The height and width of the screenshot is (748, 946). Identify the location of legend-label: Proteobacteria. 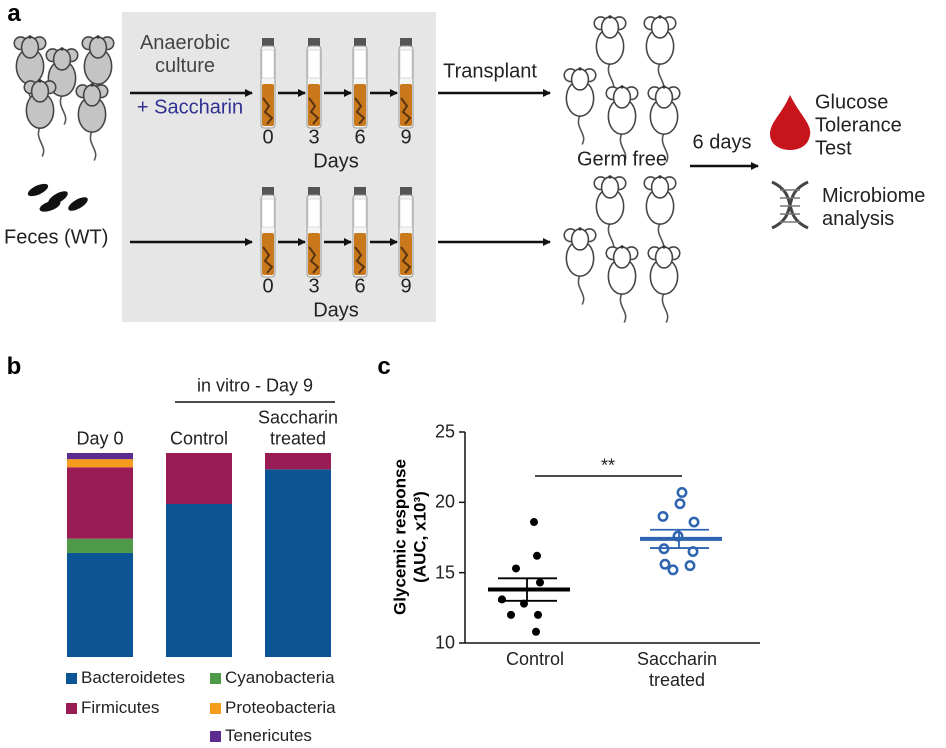
(280, 708).